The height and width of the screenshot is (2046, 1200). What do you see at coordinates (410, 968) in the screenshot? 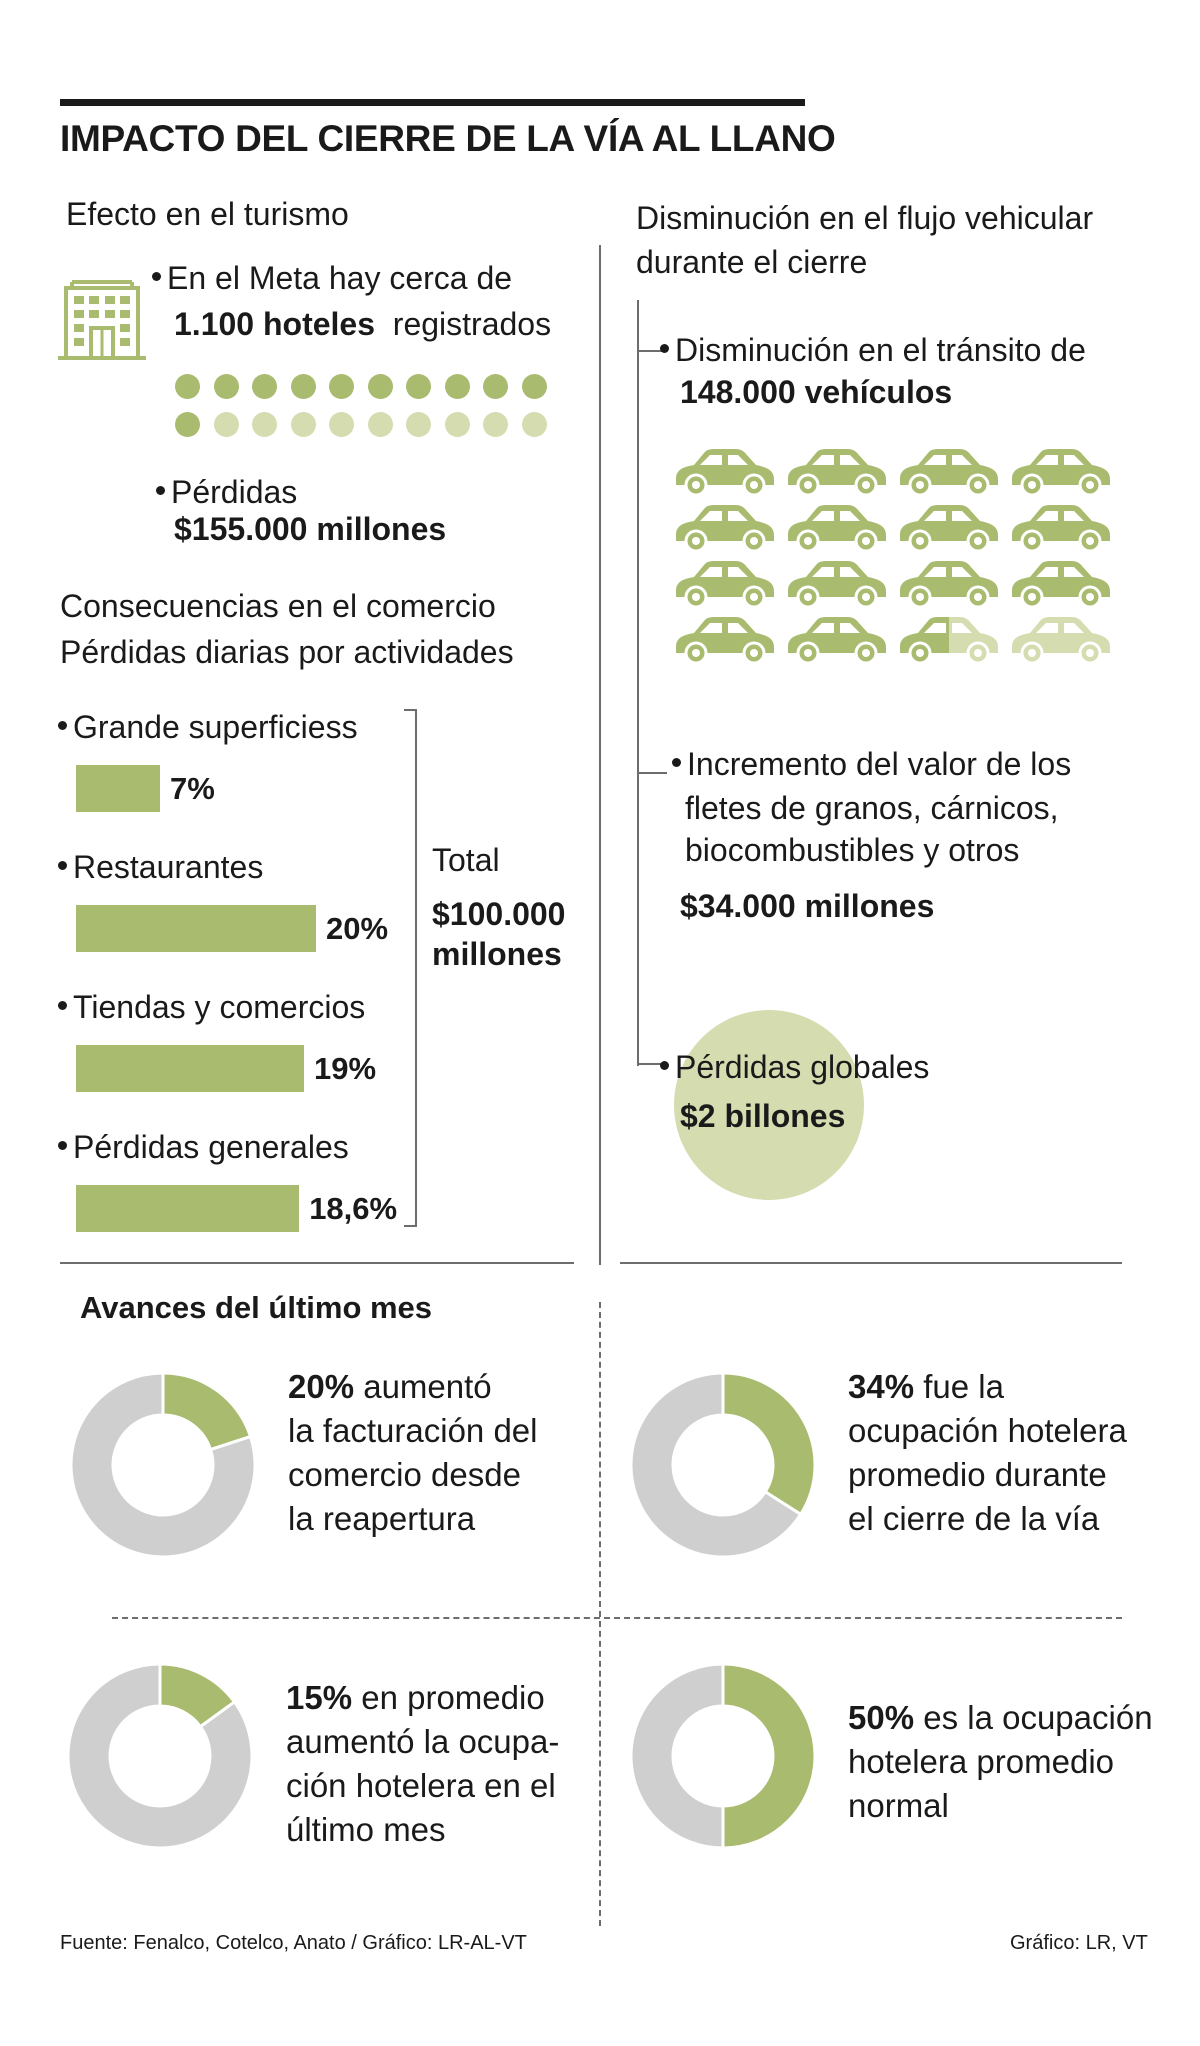
I see `total-bracket` at bounding box center [410, 968].